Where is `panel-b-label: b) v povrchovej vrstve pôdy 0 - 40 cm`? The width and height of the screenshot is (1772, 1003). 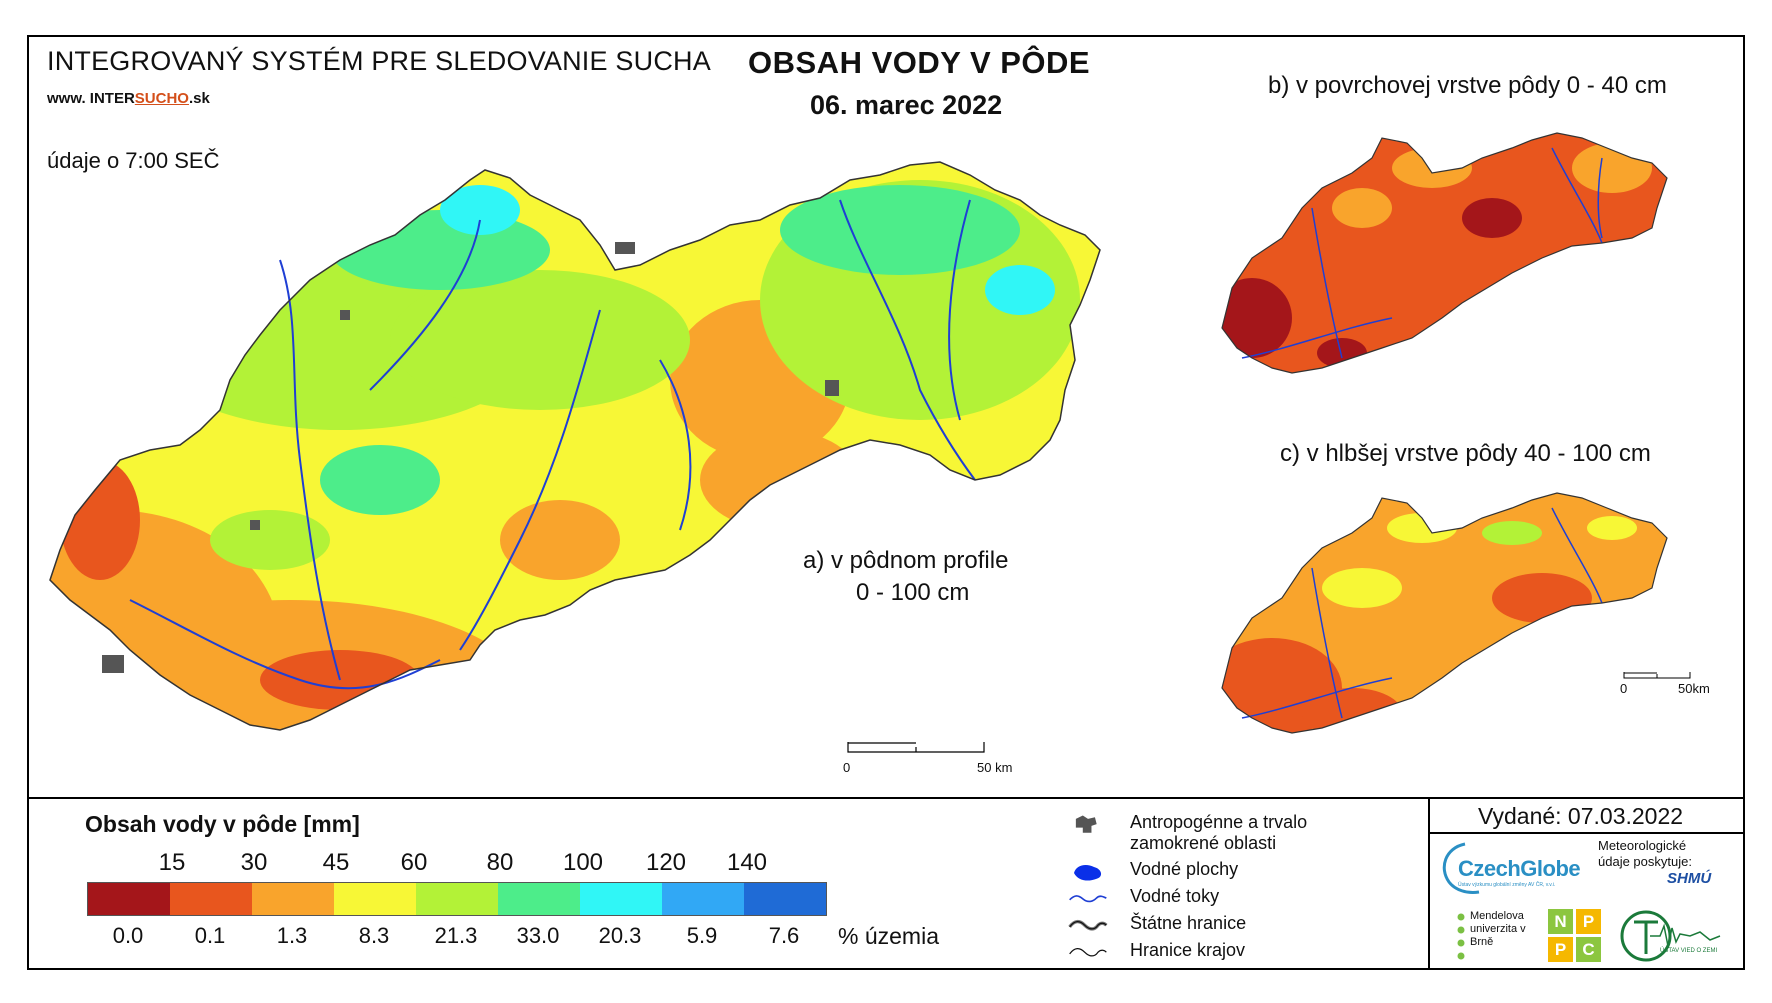
panel-b-label: b) v povrchovej vrstve pôdy 0 - 40 cm is located at coordinates (1467, 85).